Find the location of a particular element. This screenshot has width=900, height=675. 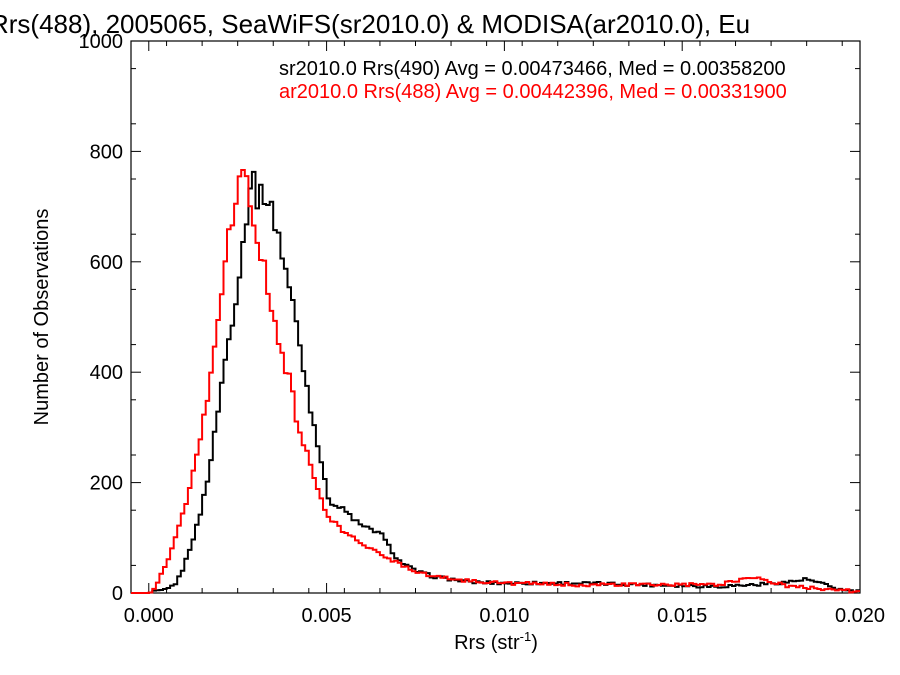

x-axis-label: Rrs (str-1) is located at coordinates (496, 641).